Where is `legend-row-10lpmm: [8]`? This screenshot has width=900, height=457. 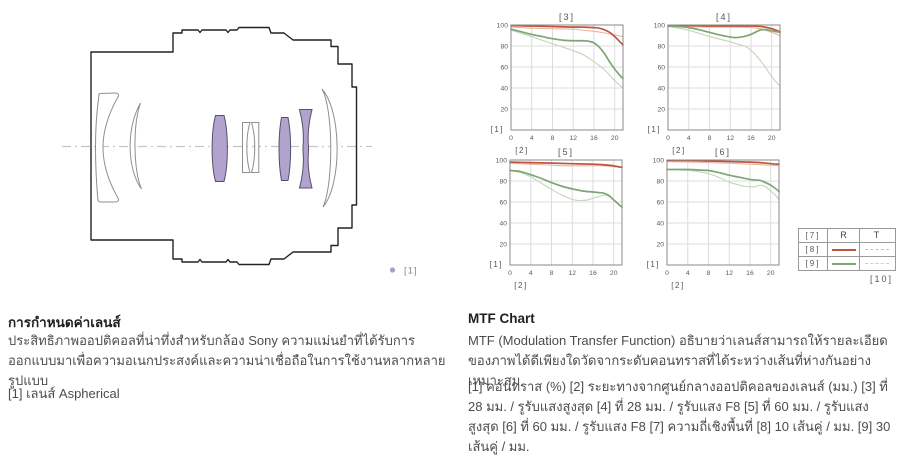
legend-row-10lpmm: [8] is located at coordinates (847, 249).